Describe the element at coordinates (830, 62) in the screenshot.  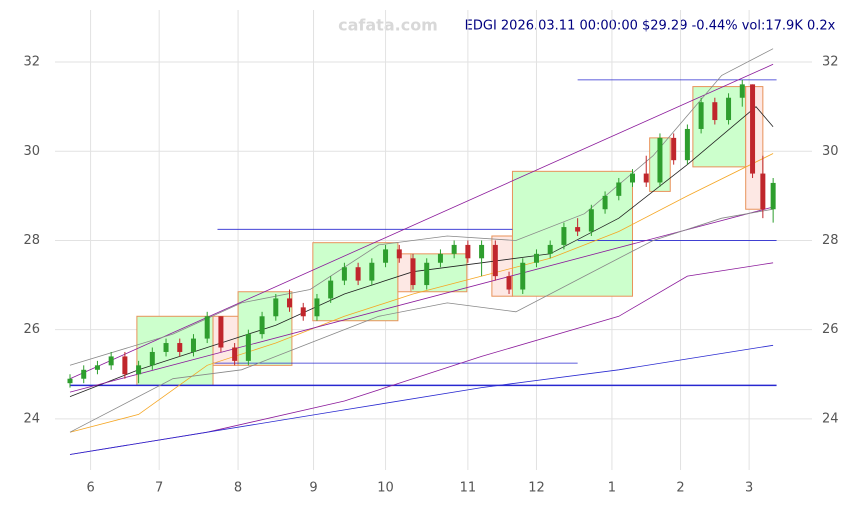
I see `y-tick-label-right: 32` at that location.